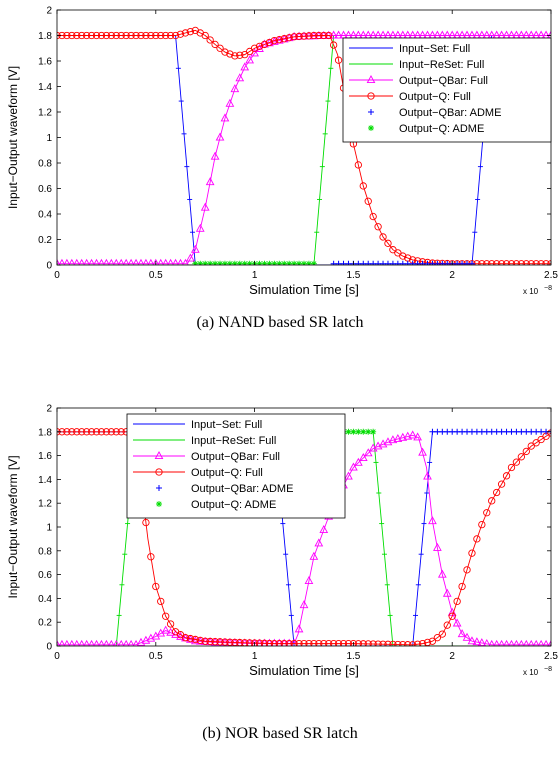  Describe the element at coordinates (45, 113) in the screenshot. I see `y-tick-label: 1.2` at that location.